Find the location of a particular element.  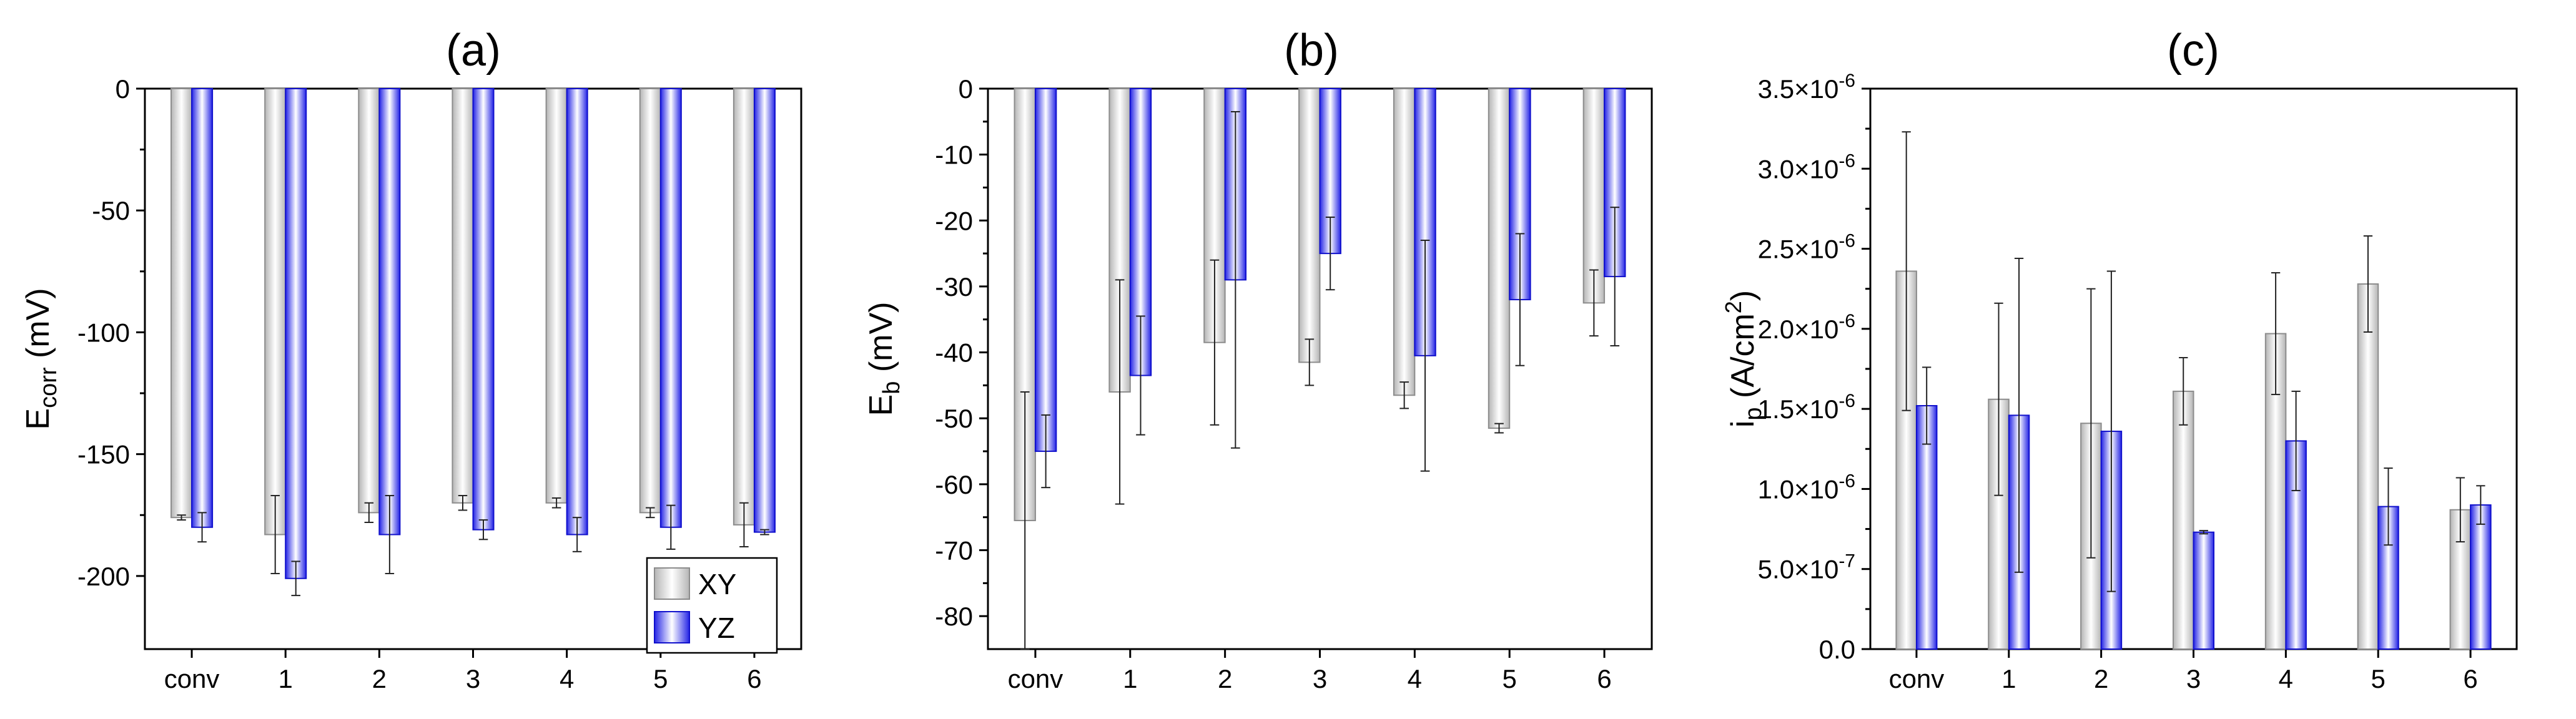

y-tick-label: -20 is located at coordinates (954, 220).